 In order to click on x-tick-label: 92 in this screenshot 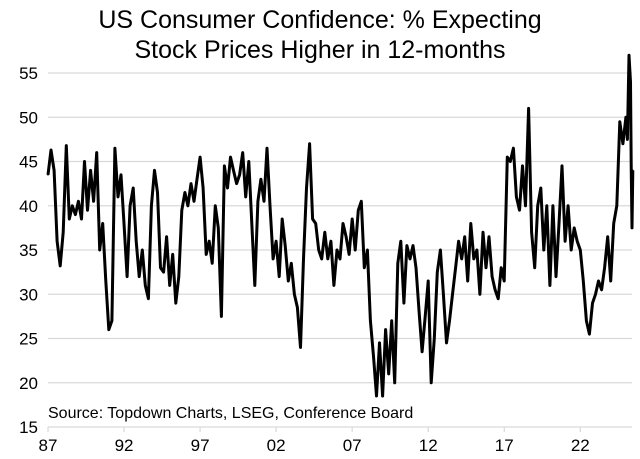, I will do `click(124, 445)`.